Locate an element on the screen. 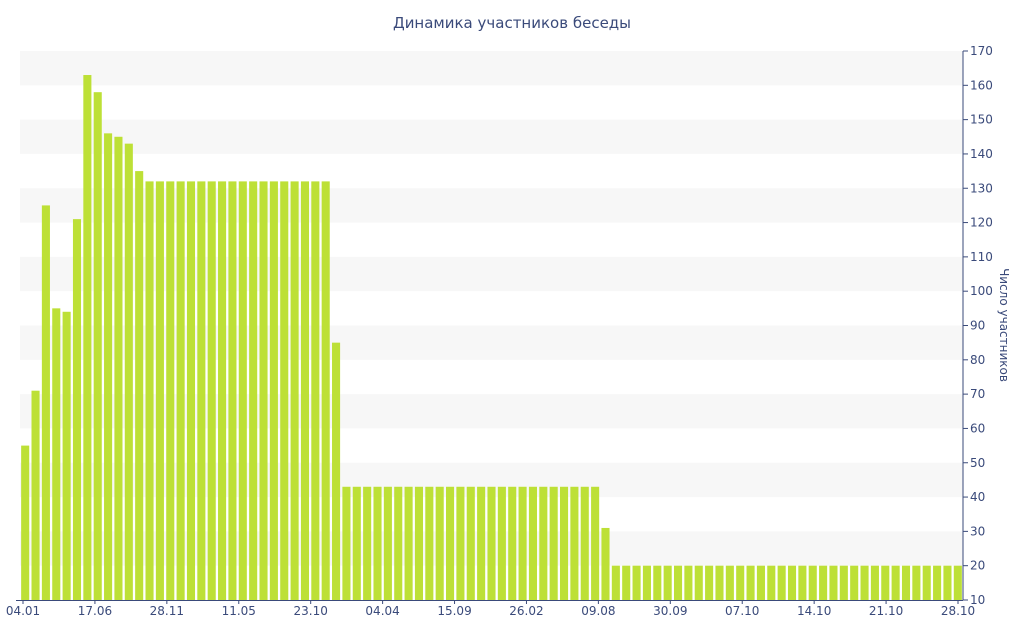 Image resolution: width=1024 pixels, height=644 pixels. y-tick-label: 90 is located at coordinates (977, 326).